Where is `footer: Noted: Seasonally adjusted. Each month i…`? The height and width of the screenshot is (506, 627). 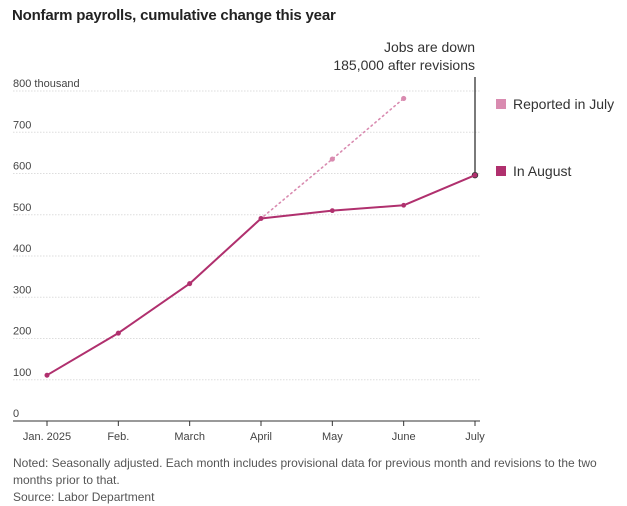 footer: Noted: Seasonally adjusted. Each month i… is located at coordinates (319, 480).